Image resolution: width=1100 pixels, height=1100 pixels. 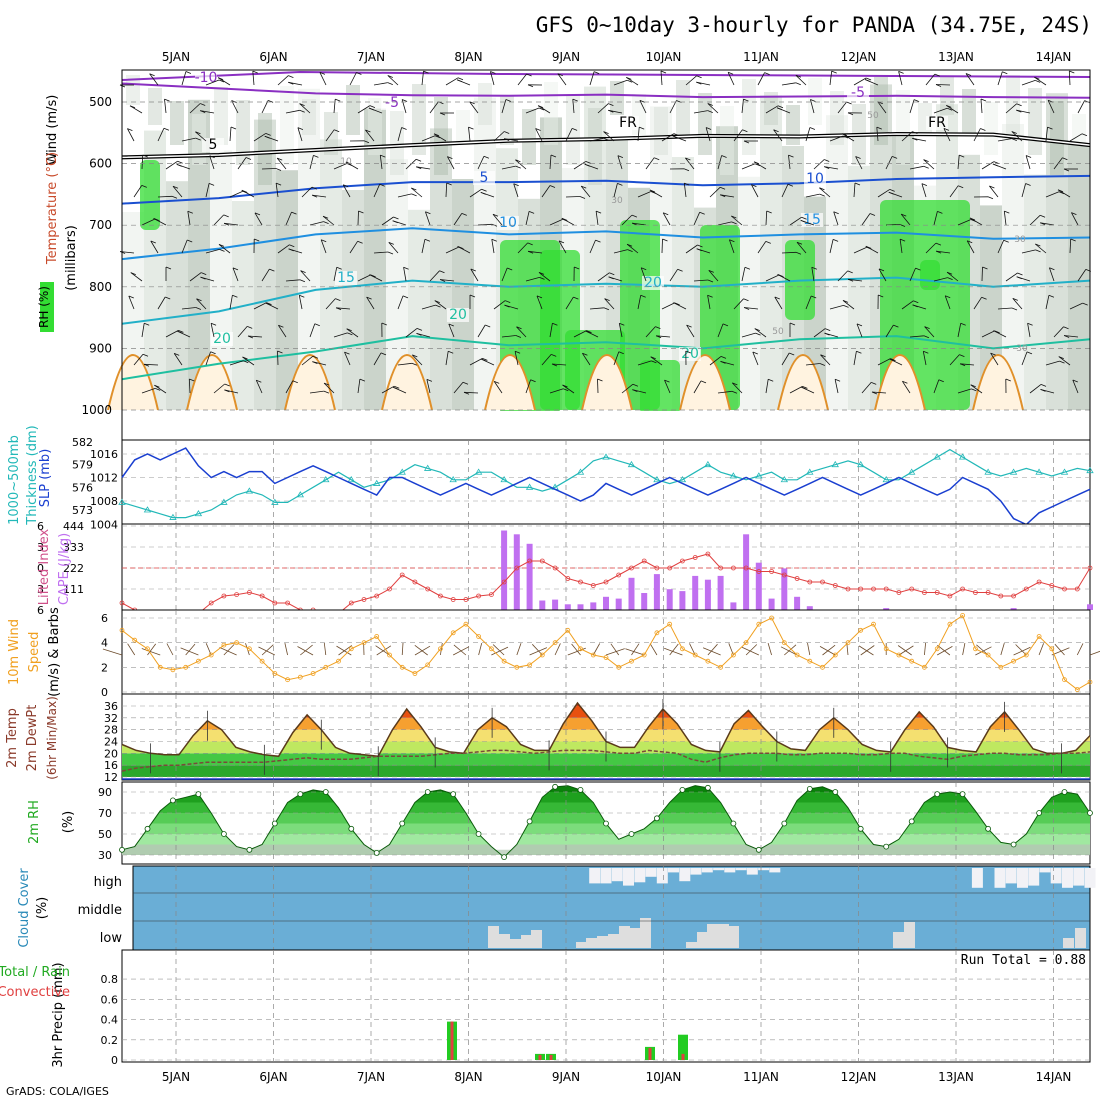 What do you see at coordinates (1020, 240) in the screenshot?
I see `rh-contour-label: 30` at bounding box center [1020, 240].